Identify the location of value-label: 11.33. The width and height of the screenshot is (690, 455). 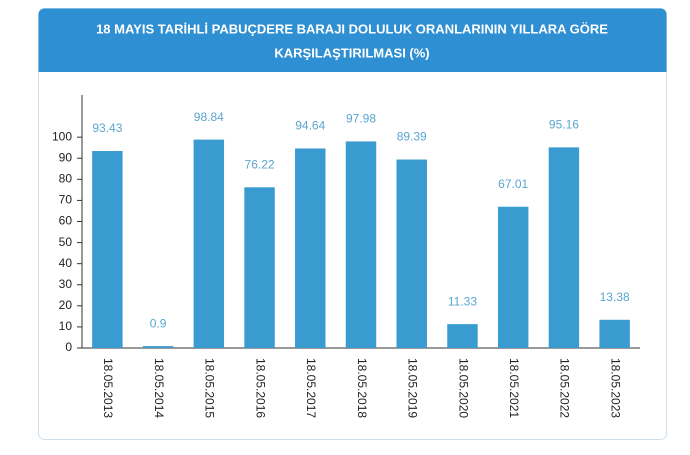
(462, 301).